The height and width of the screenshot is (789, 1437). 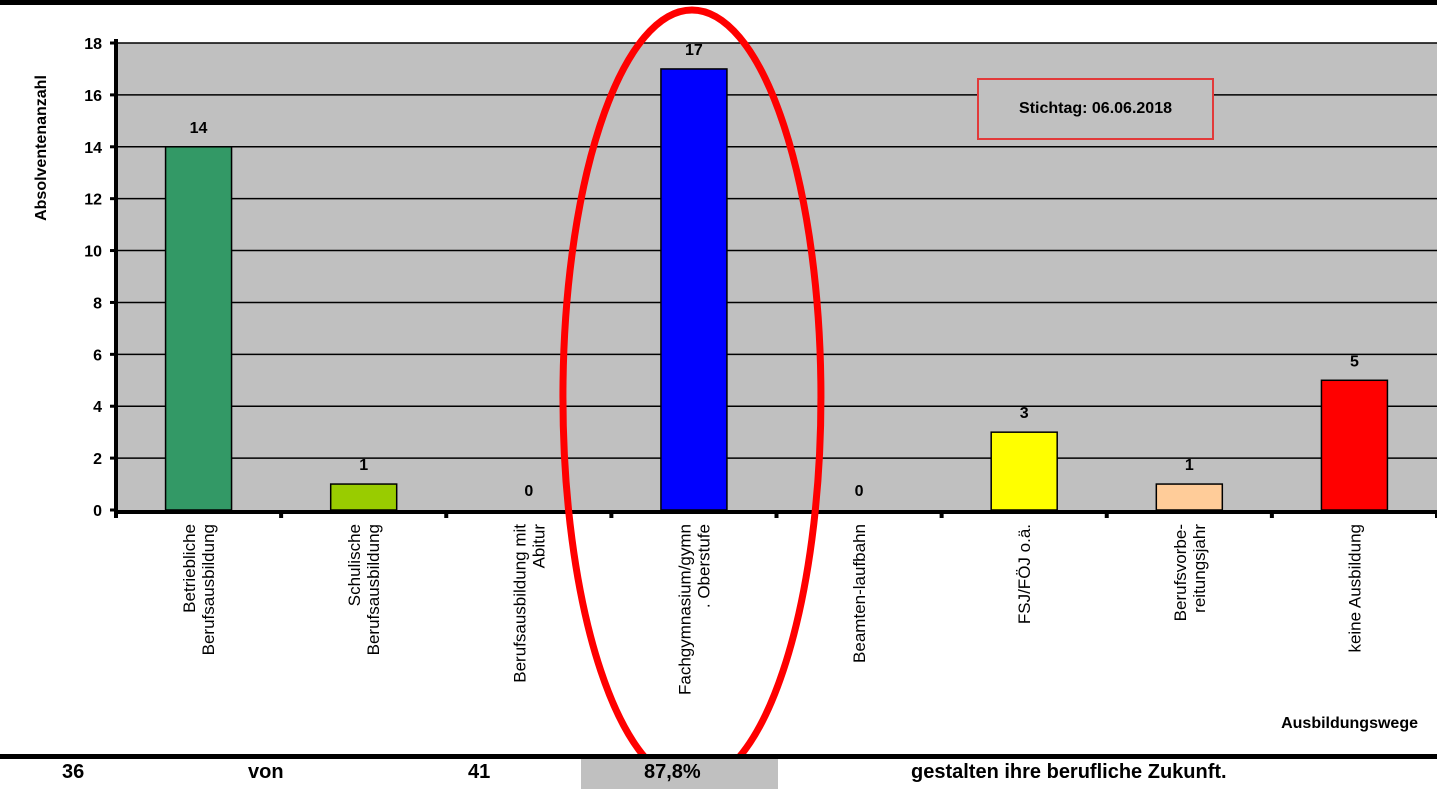 I want to click on reference-date-text: Stichtag: 06.06.2018, so click(x=1095, y=108).